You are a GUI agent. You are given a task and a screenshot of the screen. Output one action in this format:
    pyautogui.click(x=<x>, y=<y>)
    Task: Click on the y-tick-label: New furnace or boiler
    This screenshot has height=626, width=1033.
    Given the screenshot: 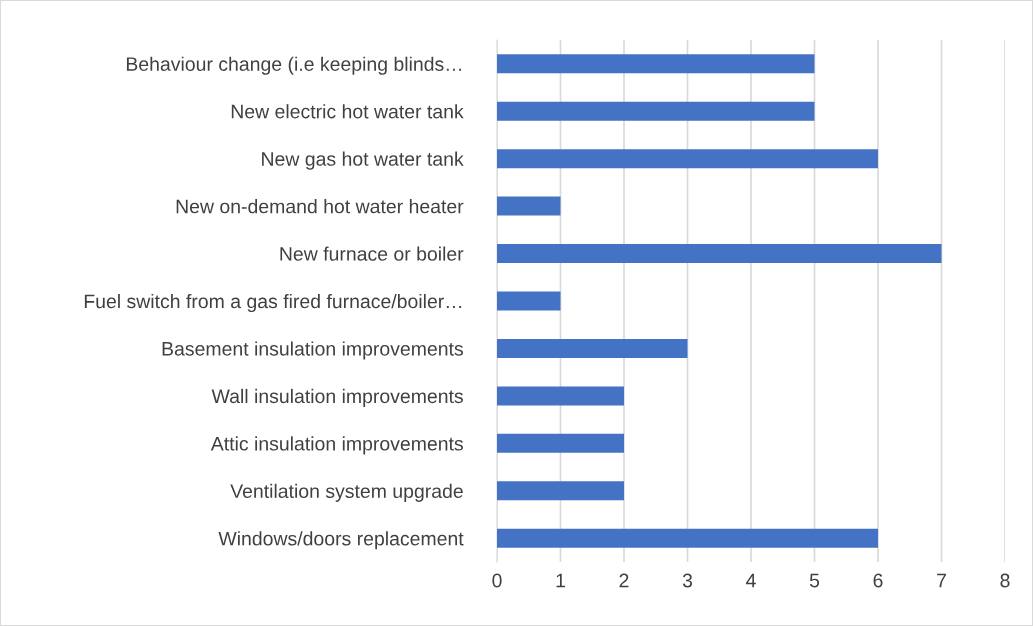 What is the action you would take?
    pyautogui.click(x=372, y=253)
    